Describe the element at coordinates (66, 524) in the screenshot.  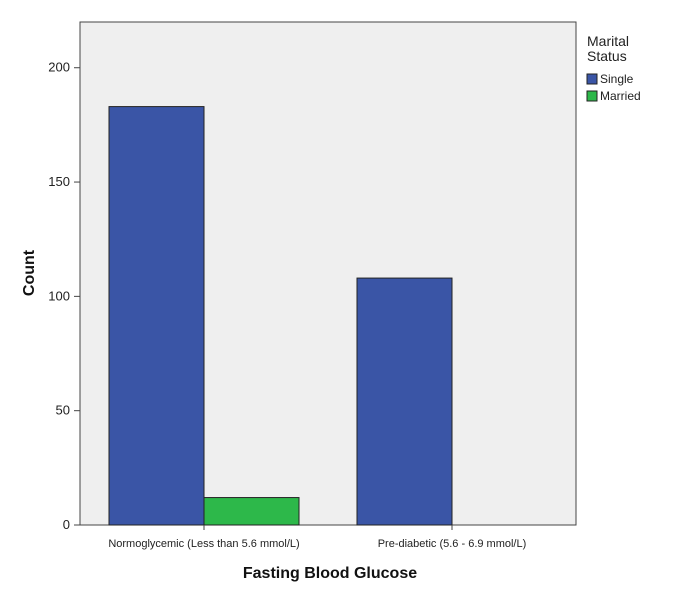
I see `y-tick-label: 0` at that location.